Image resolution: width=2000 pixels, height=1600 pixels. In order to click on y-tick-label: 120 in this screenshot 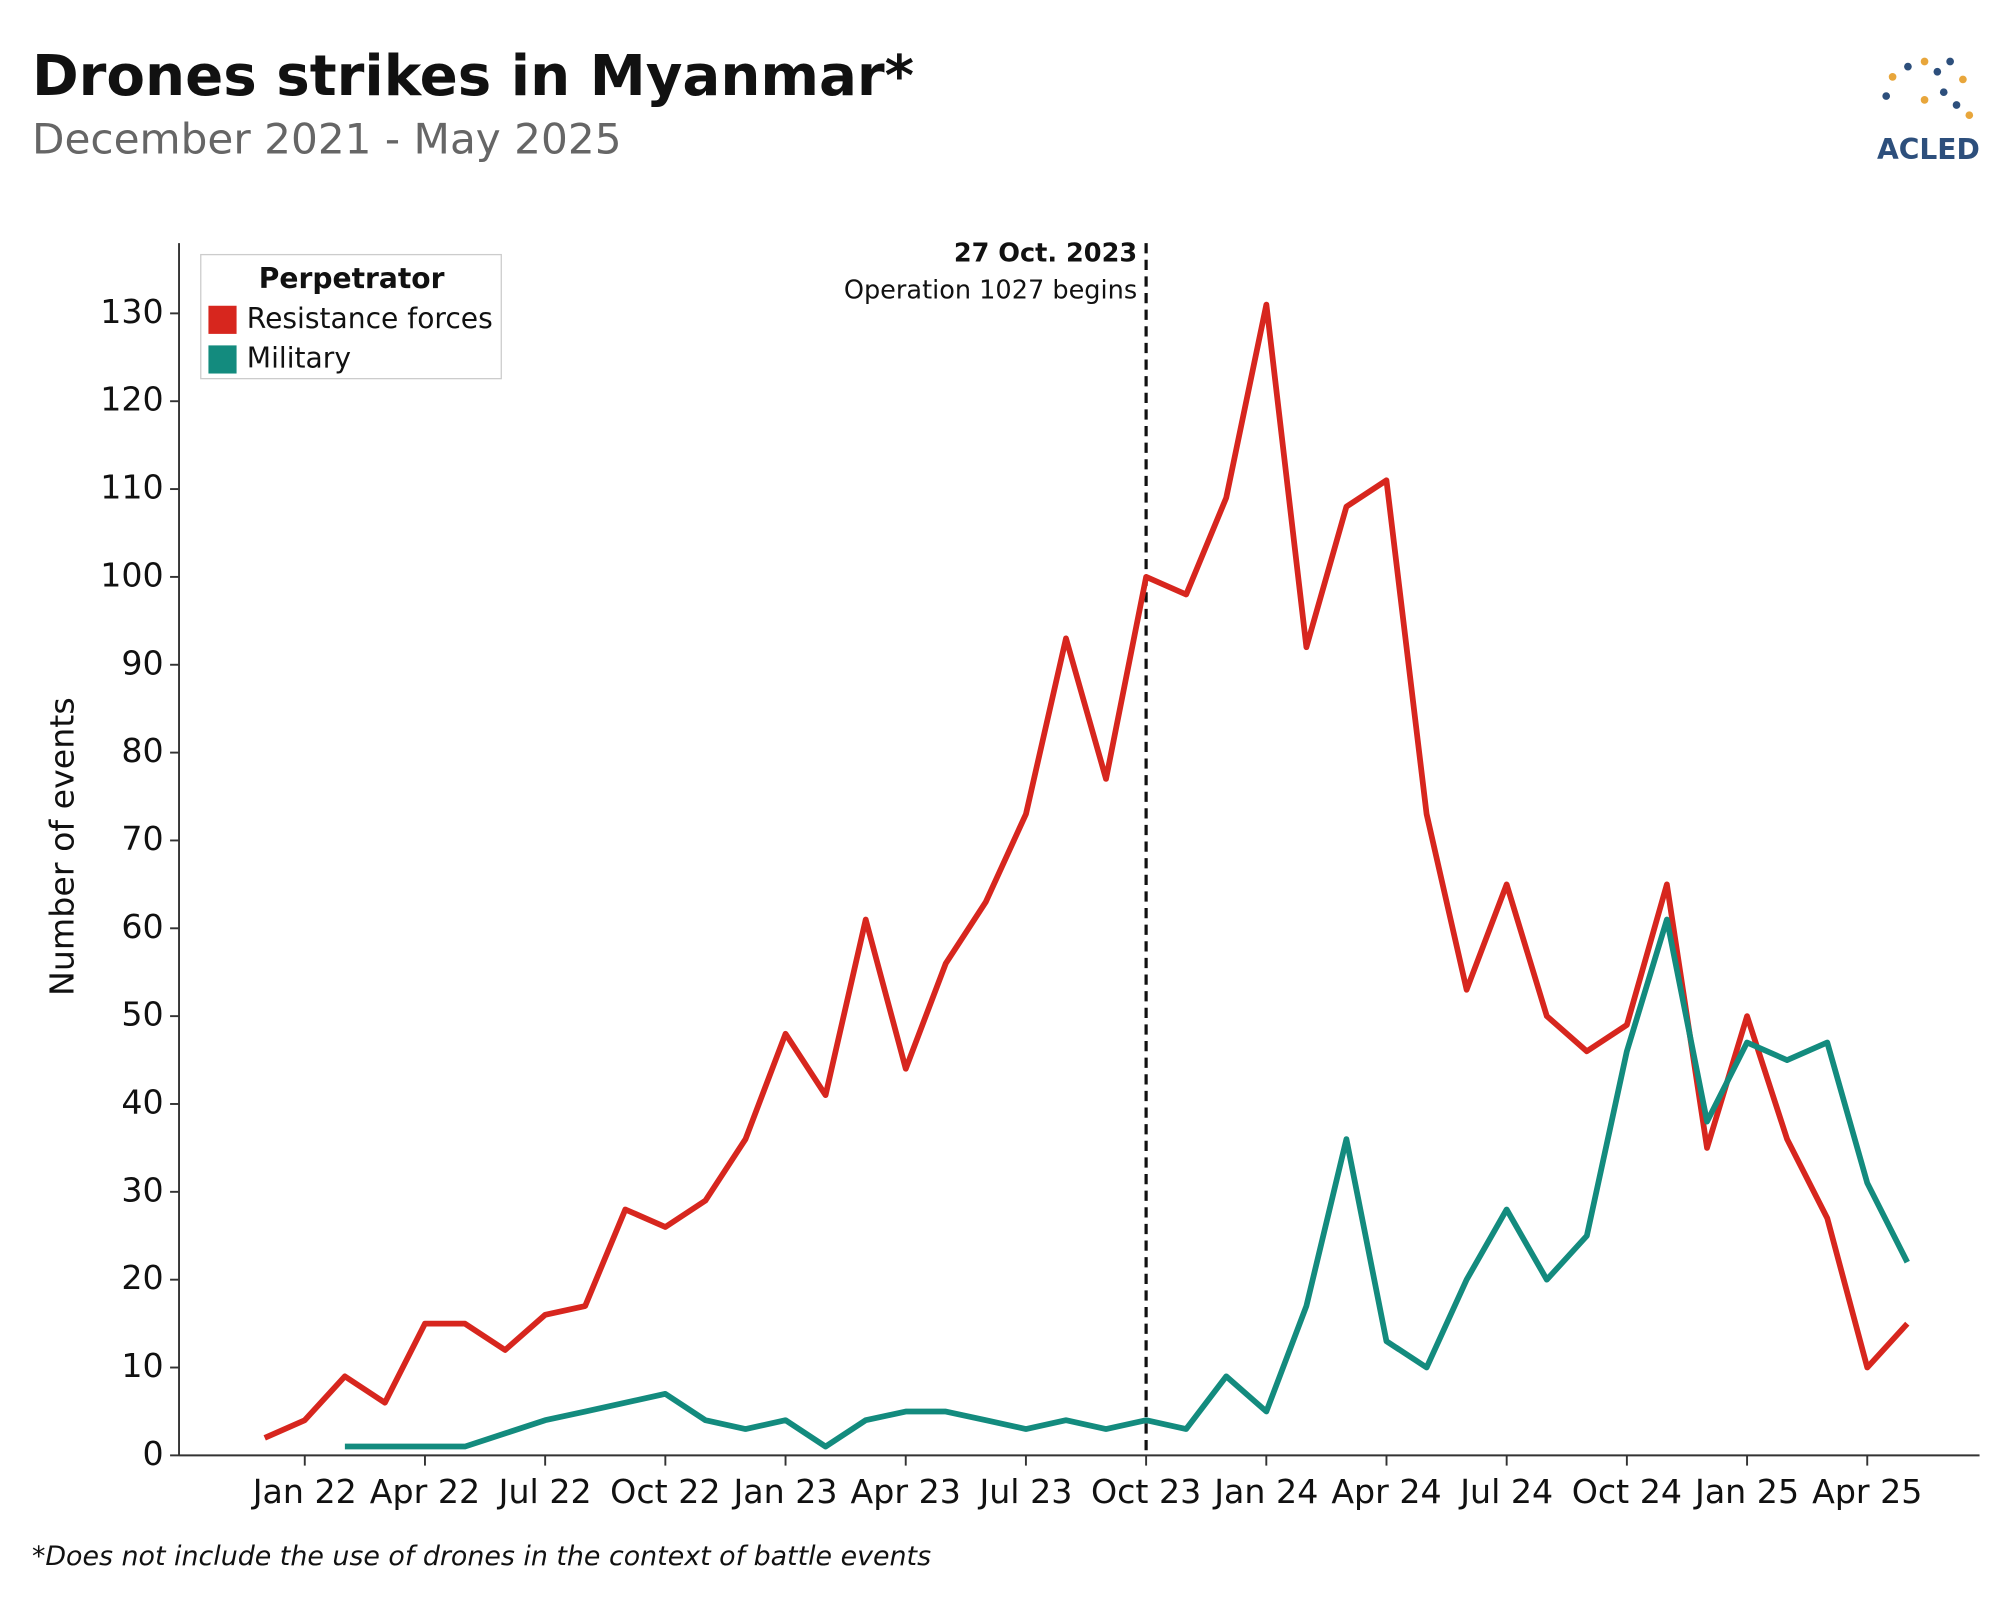, I will do `click(131, 399)`.